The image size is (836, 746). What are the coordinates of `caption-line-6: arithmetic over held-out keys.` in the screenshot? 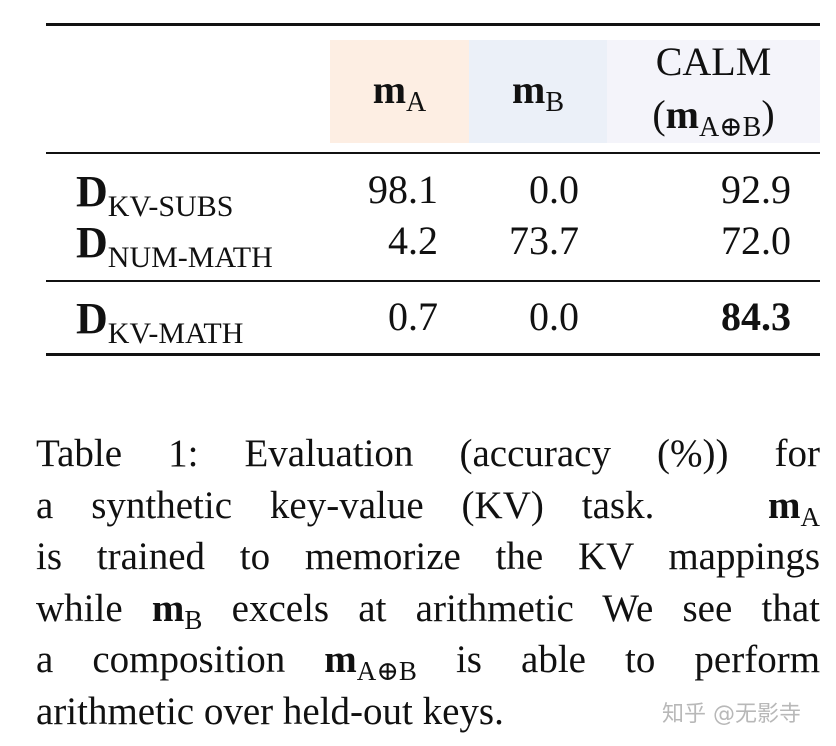 It's located at (270, 711).